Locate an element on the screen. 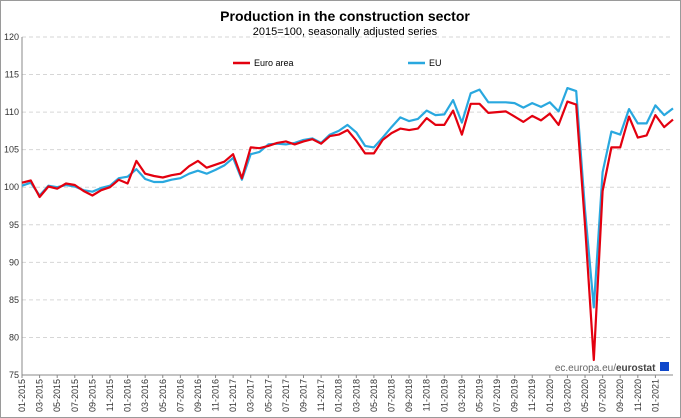  legend-label-eu: EU is located at coordinates (435, 63).